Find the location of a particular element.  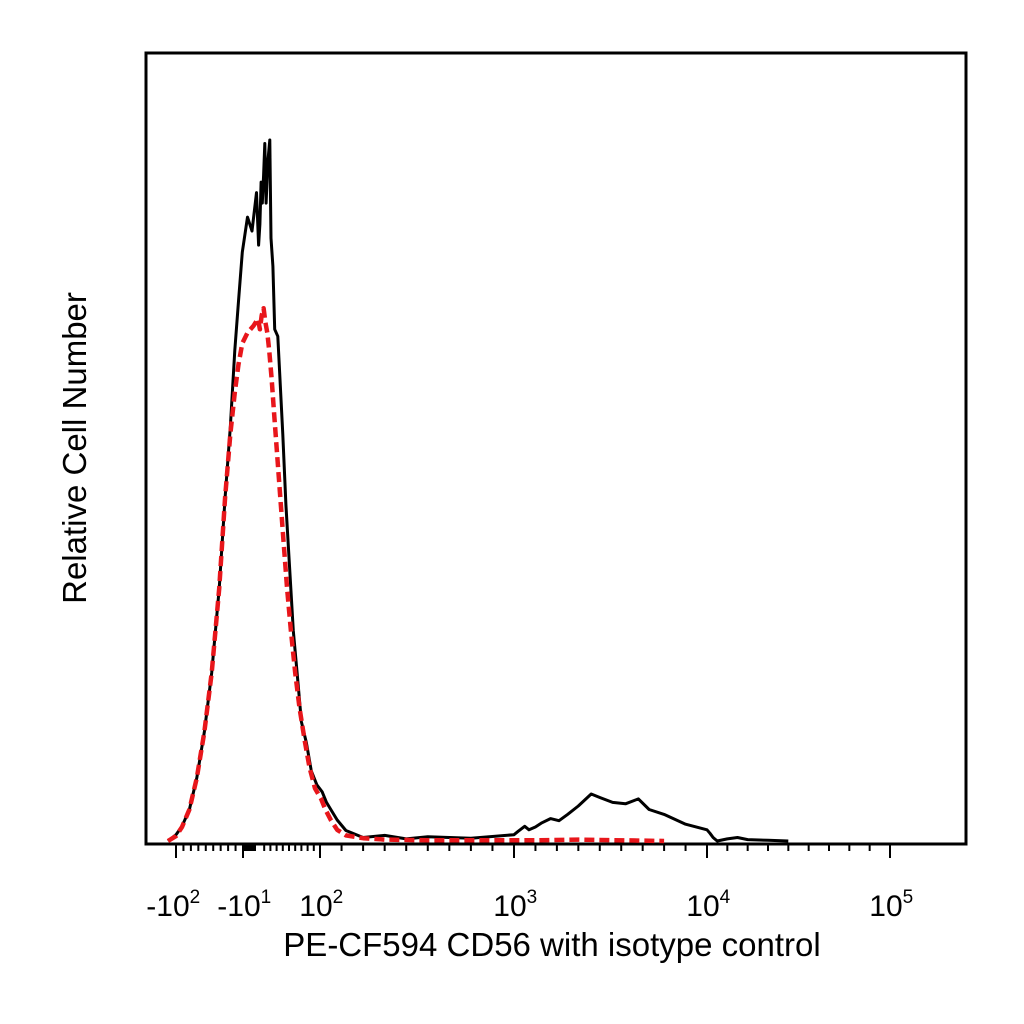

x-tick-label: 10⁴ is located at coordinates (708, 905).